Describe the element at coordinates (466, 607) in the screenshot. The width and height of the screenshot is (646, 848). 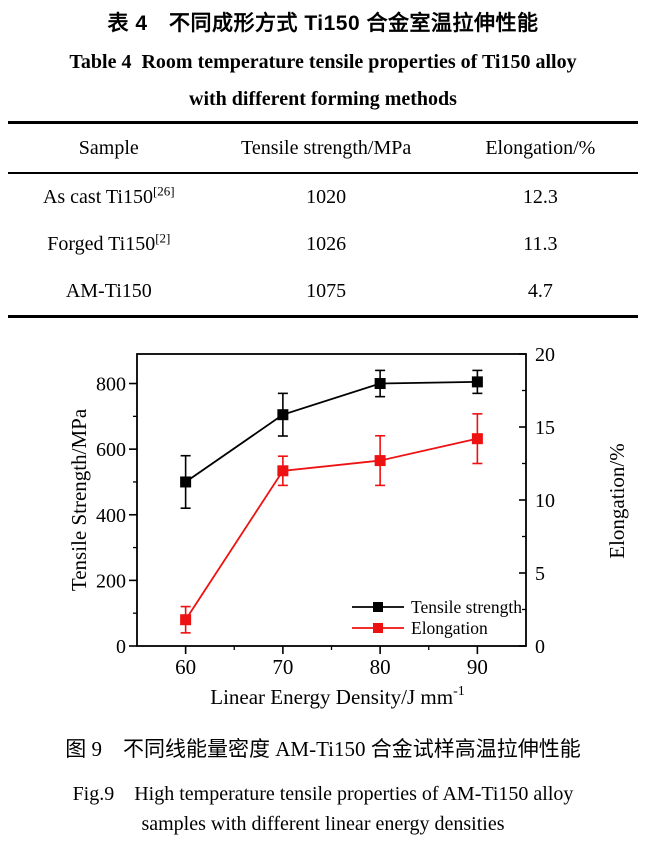
I see `legend-label: Tensile strength` at that location.